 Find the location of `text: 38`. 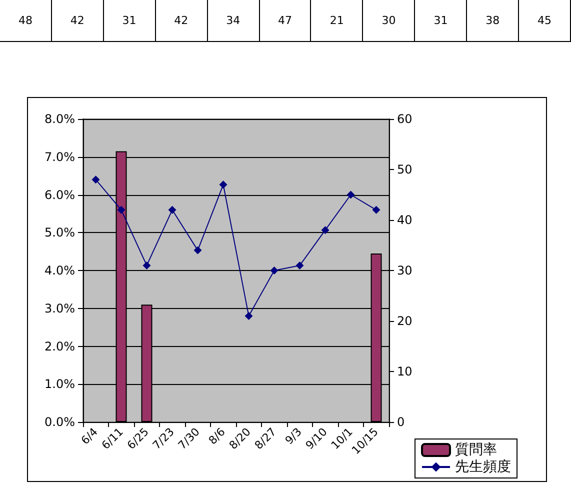

text: 38 is located at coordinates (493, 21).